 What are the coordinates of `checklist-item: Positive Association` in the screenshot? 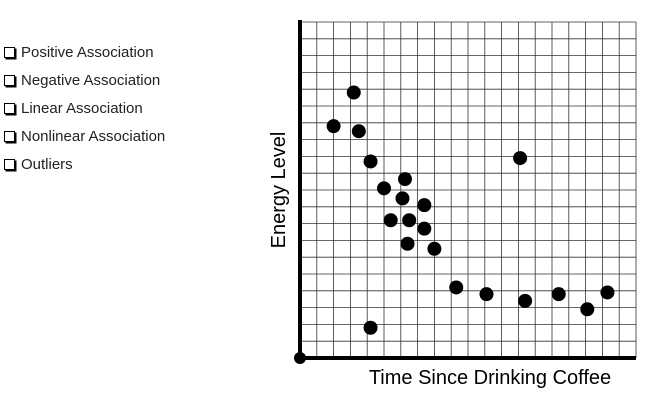 It's located at (84, 52).